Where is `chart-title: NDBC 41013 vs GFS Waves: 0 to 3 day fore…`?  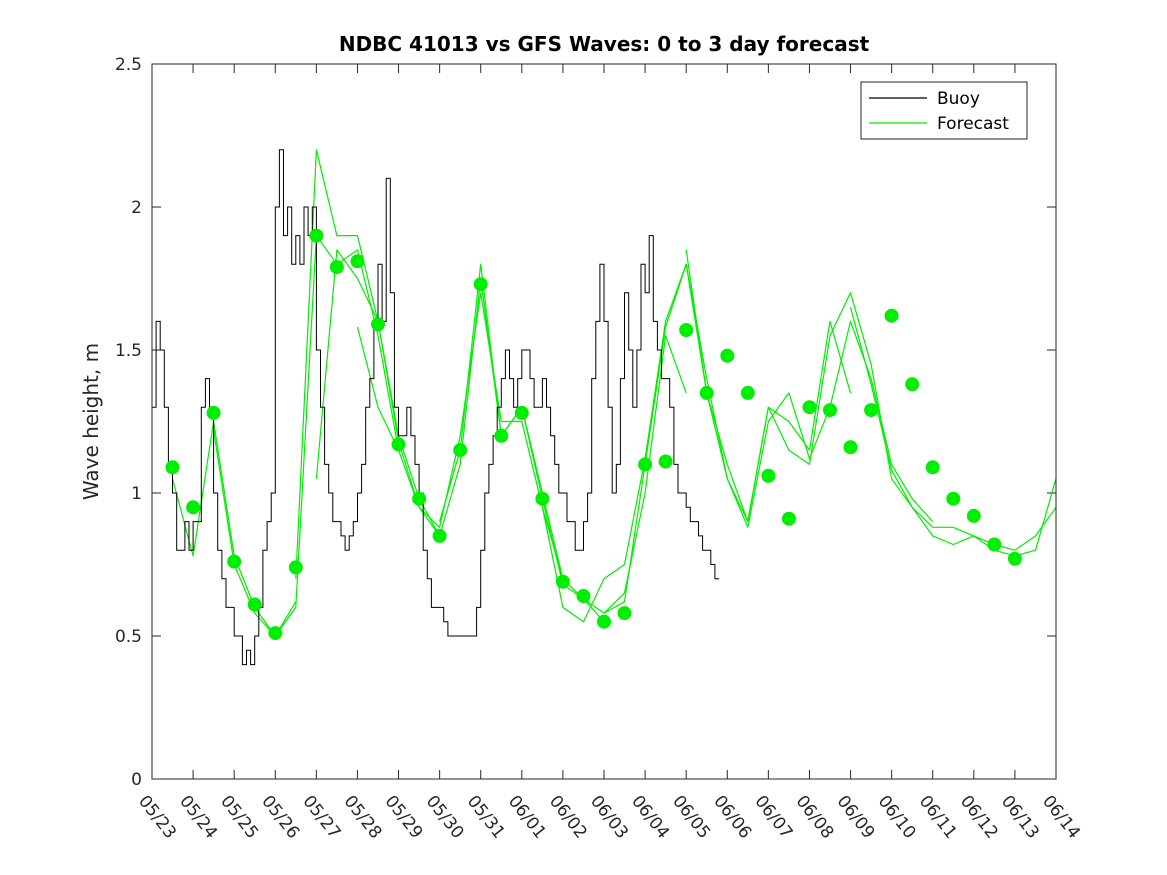 chart-title: NDBC 41013 vs GFS Waves: 0 to 3 day fore… is located at coordinates (604, 44).